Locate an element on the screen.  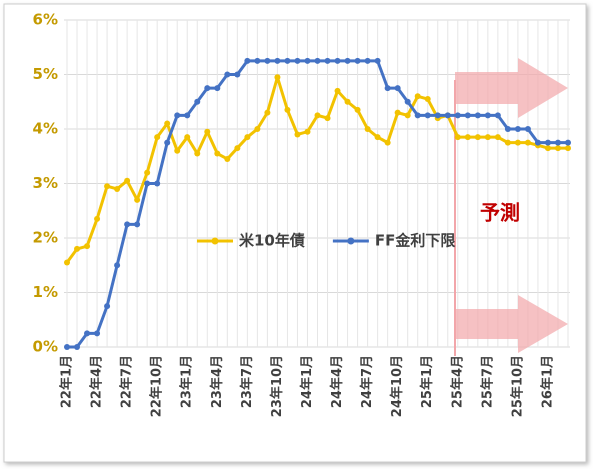
x-tick-label: 23年7月 is located at coordinates (247, 381).